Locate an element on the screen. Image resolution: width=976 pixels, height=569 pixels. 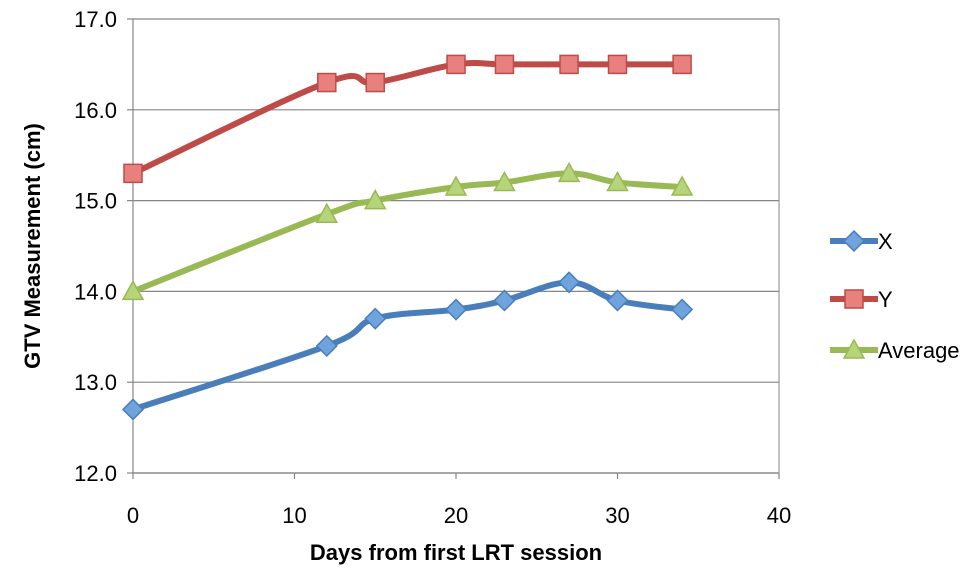
y-tick-label: 15.0 is located at coordinates (95, 201).